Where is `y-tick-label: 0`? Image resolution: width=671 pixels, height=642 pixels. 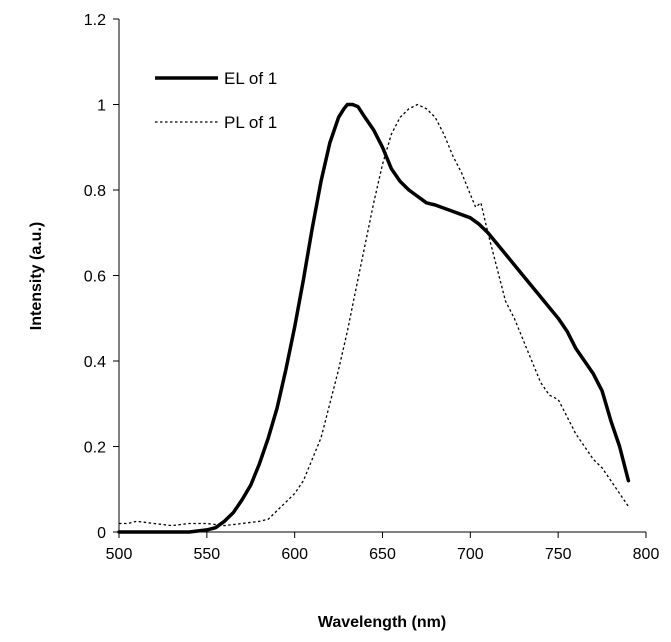 y-tick-label: 0 is located at coordinates (101, 533).